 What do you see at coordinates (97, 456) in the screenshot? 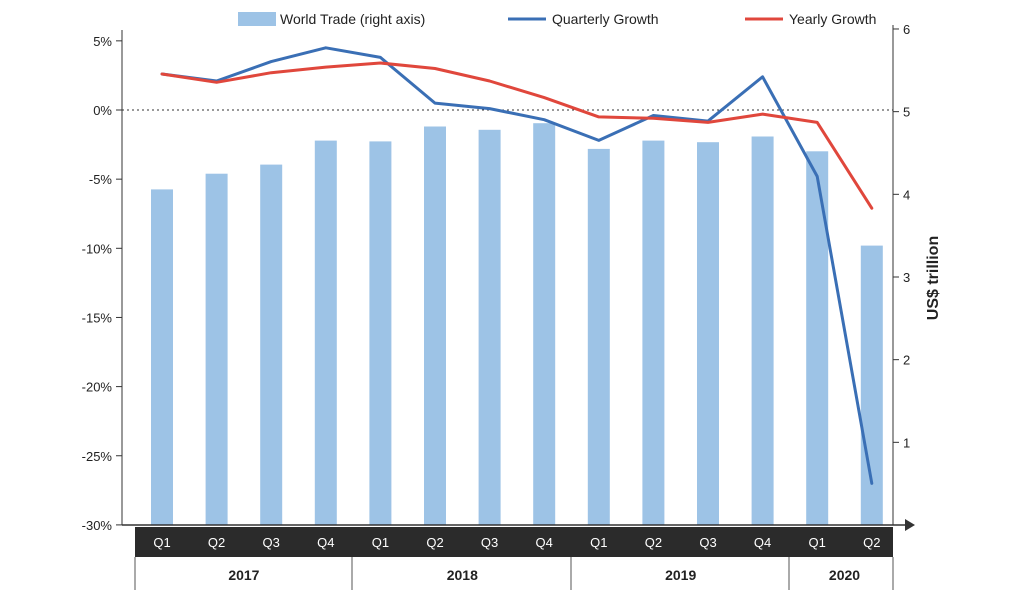
I see `left-tick-label: -25%` at bounding box center [97, 456].